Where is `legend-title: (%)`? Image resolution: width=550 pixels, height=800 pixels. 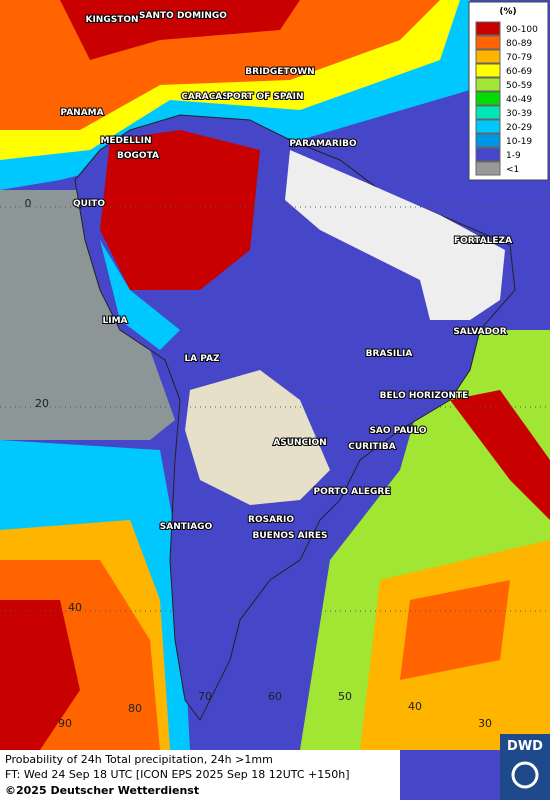
legend-title: (%) is located at coordinates (507, 12).